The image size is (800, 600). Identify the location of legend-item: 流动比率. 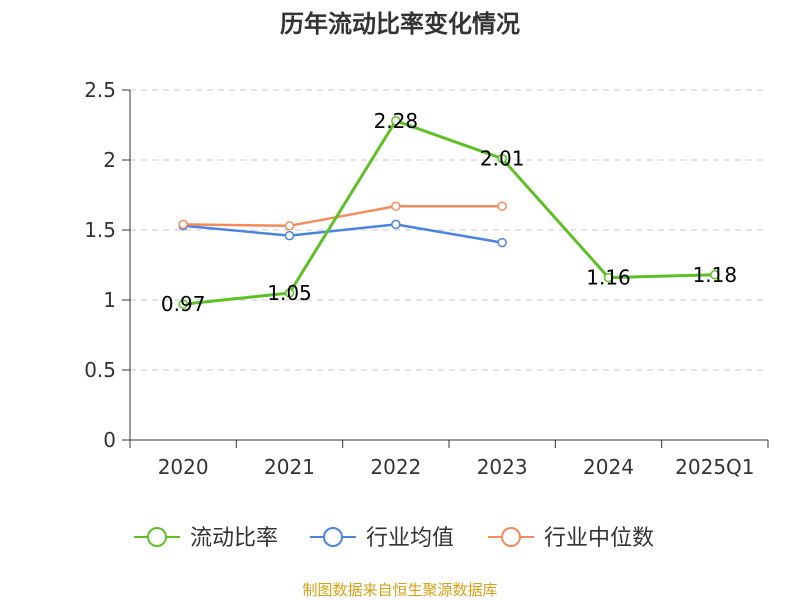
(206, 538).